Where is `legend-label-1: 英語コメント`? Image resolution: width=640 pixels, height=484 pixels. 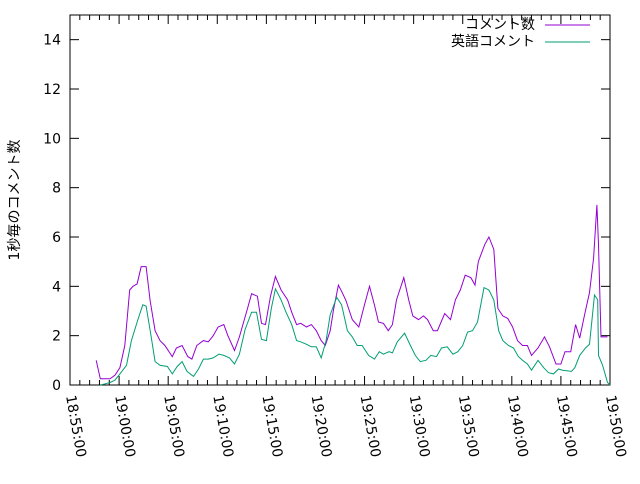
legend-label-1: 英語コメント is located at coordinates (493, 41).